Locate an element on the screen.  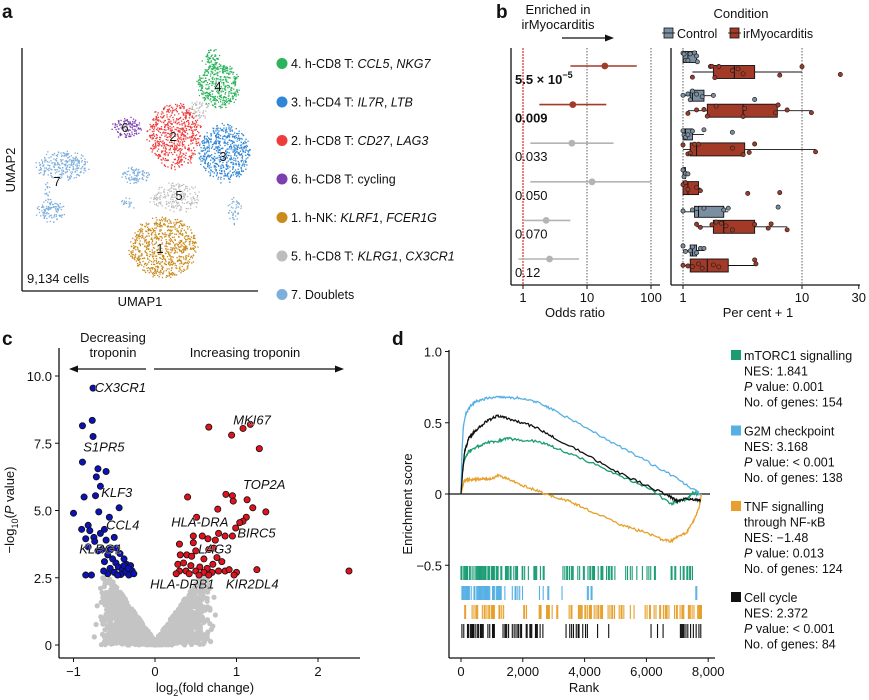
boxplot-irMyocarditis is located at coordinates (742, 226).